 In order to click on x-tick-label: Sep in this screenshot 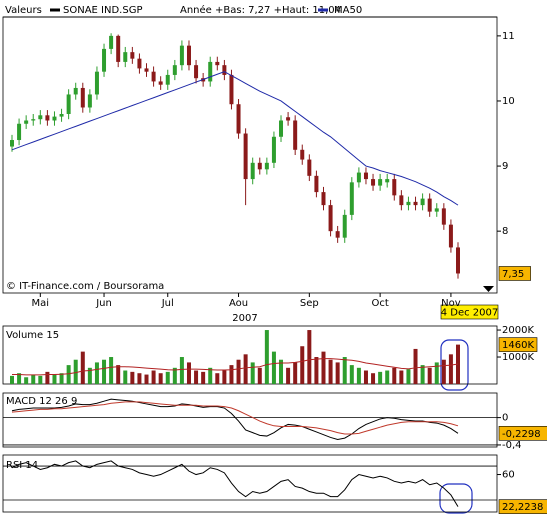, I will do `click(309, 303)`.